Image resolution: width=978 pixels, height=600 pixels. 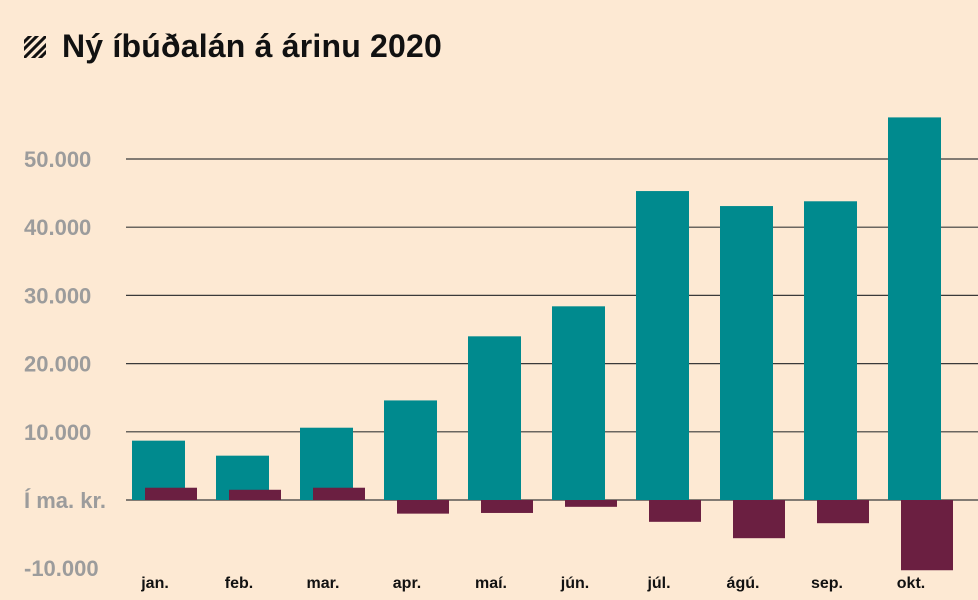 What do you see at coordinates (239, 583) in the screenshot?
I see `x-tick-label: feb.` at bounding box center [239, 583].